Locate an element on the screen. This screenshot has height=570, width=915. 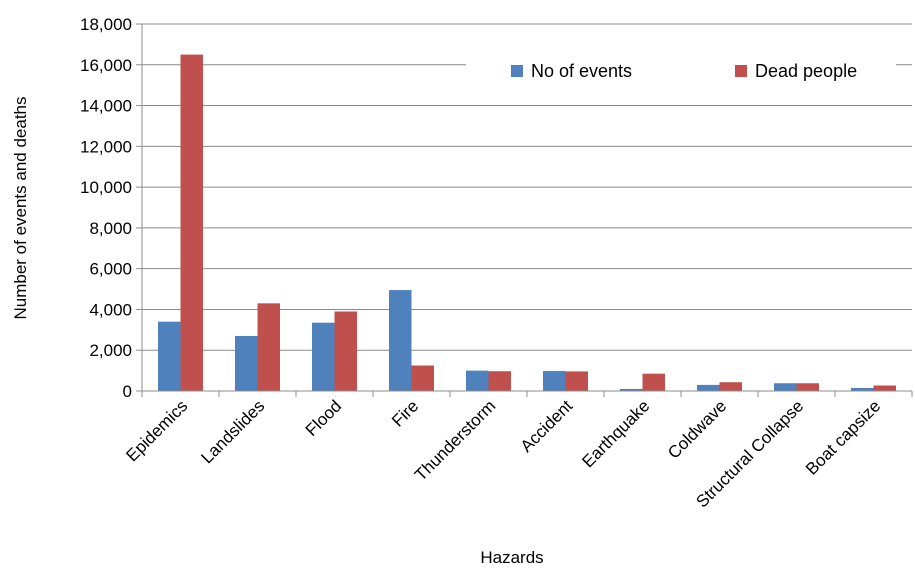
x-tick-label: Boat capsize is located at coordinates (843, 437).